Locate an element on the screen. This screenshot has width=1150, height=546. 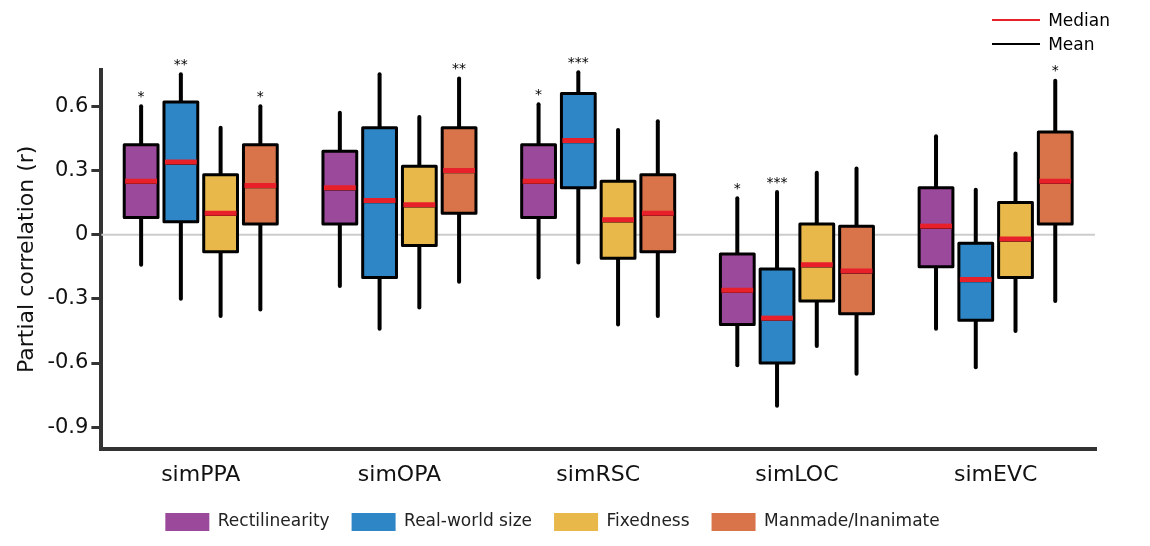
legend-label: Manmade/Inanimate is located at coordinates (852, 520).